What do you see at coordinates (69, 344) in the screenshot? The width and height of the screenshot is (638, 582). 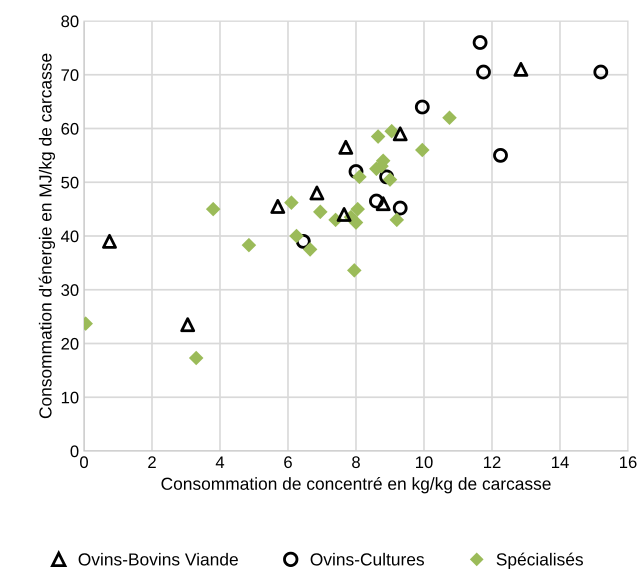 I see `y-tick-label: 20` at bounding box center [69, 344].